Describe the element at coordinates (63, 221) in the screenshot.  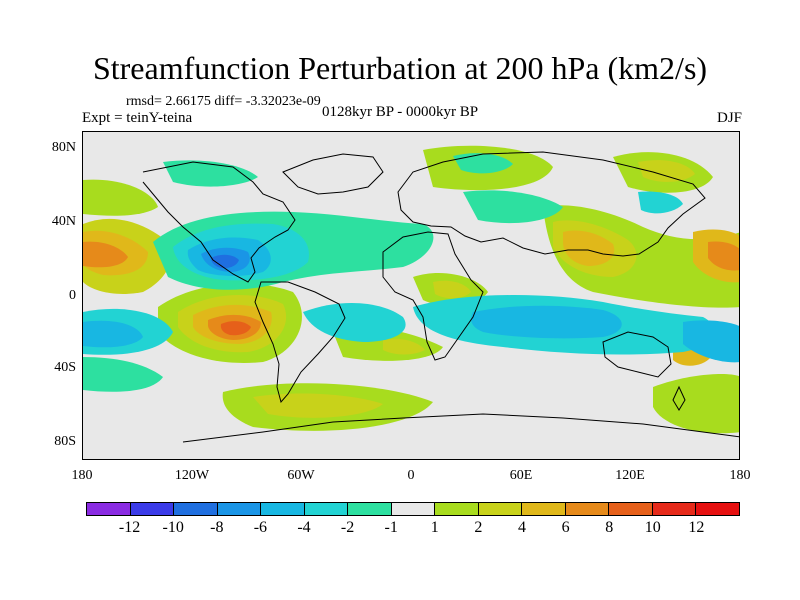
I see `y-tick-label: 40N` at that location.